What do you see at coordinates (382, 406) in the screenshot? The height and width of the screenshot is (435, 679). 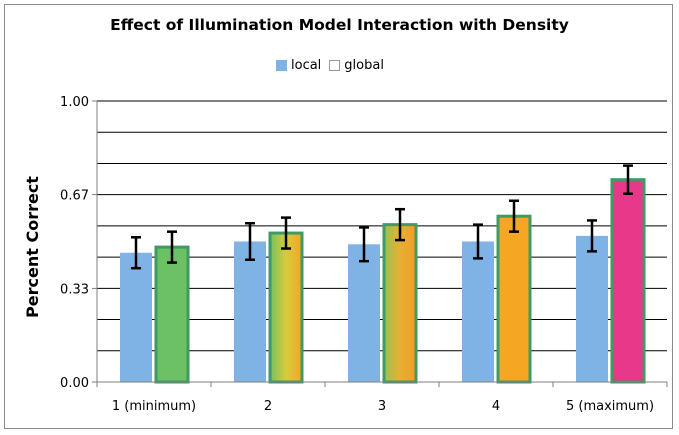 I see `x-tick-label: 3` at bounding box center [382, 406].